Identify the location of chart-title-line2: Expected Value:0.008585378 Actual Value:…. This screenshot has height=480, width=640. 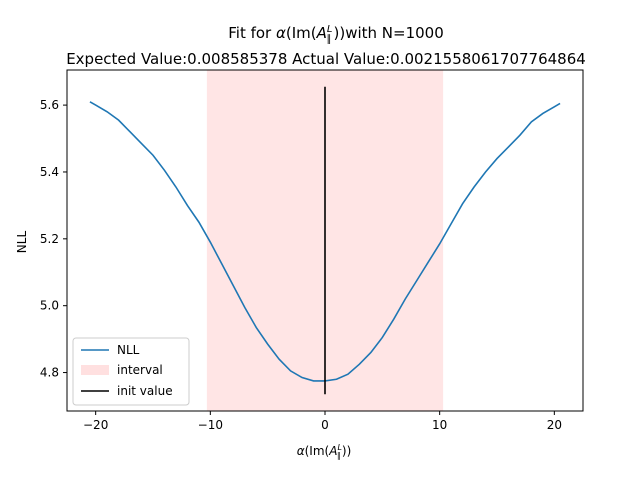
(326, 59).